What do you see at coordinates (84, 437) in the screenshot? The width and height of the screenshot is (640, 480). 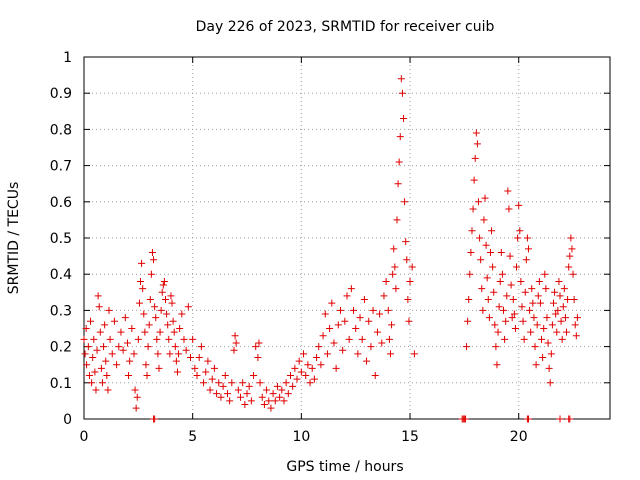 I see `x-tick-label: 0` at bounding box center [84, 437].